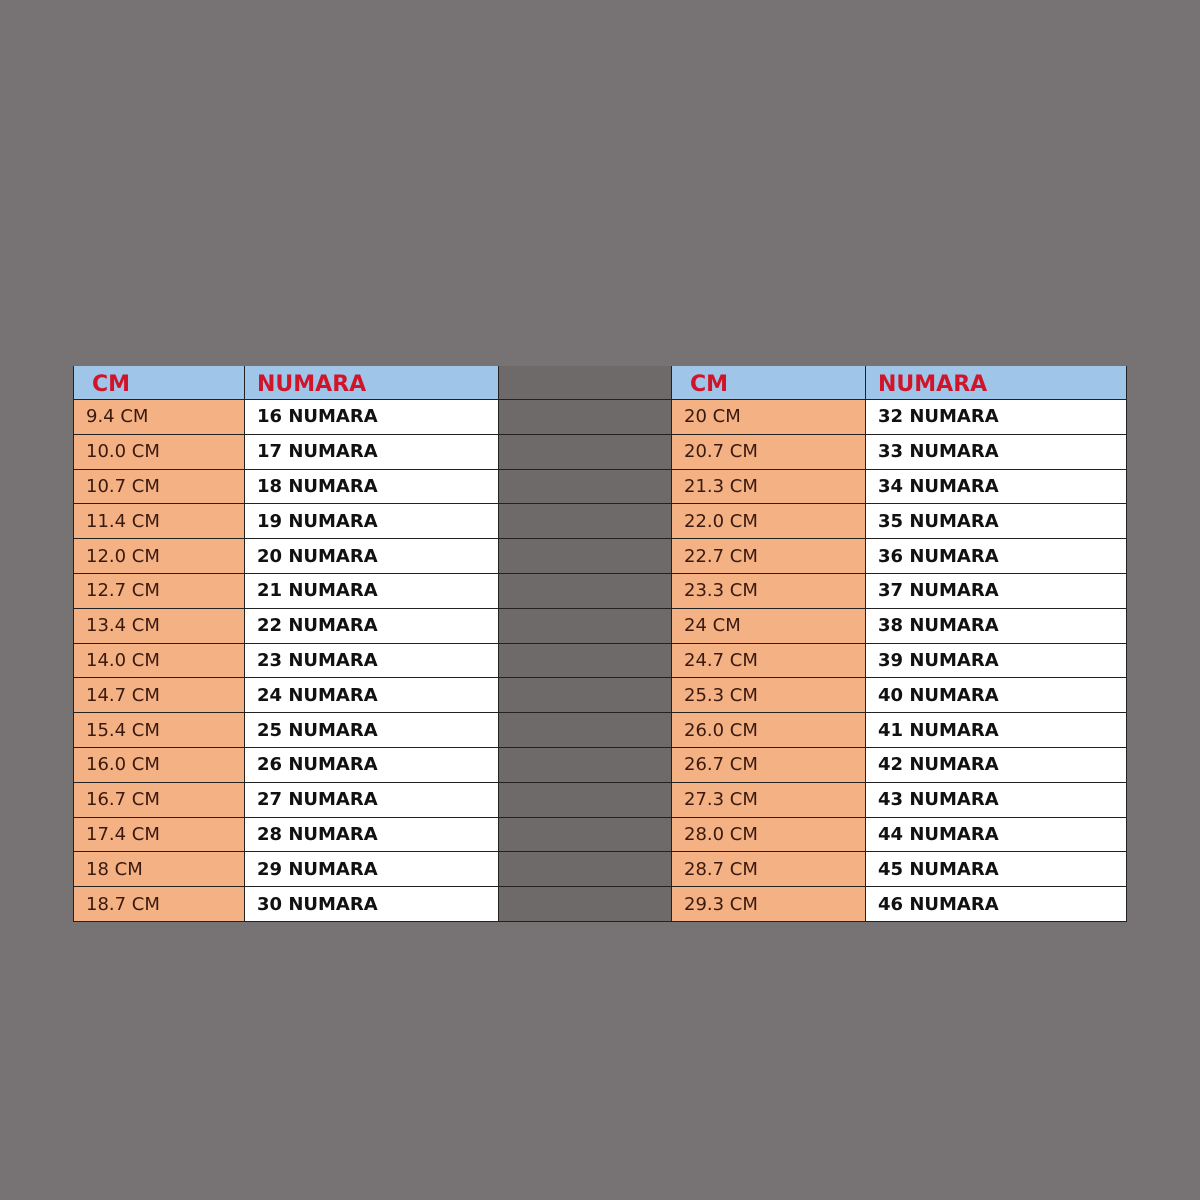 The height and width of the screenshot is (1200, 1200). What do you see at coordinates (769, 626) in the screenshot?
I see `cm-cell: 24 CM` at bounding box center [769, 626].